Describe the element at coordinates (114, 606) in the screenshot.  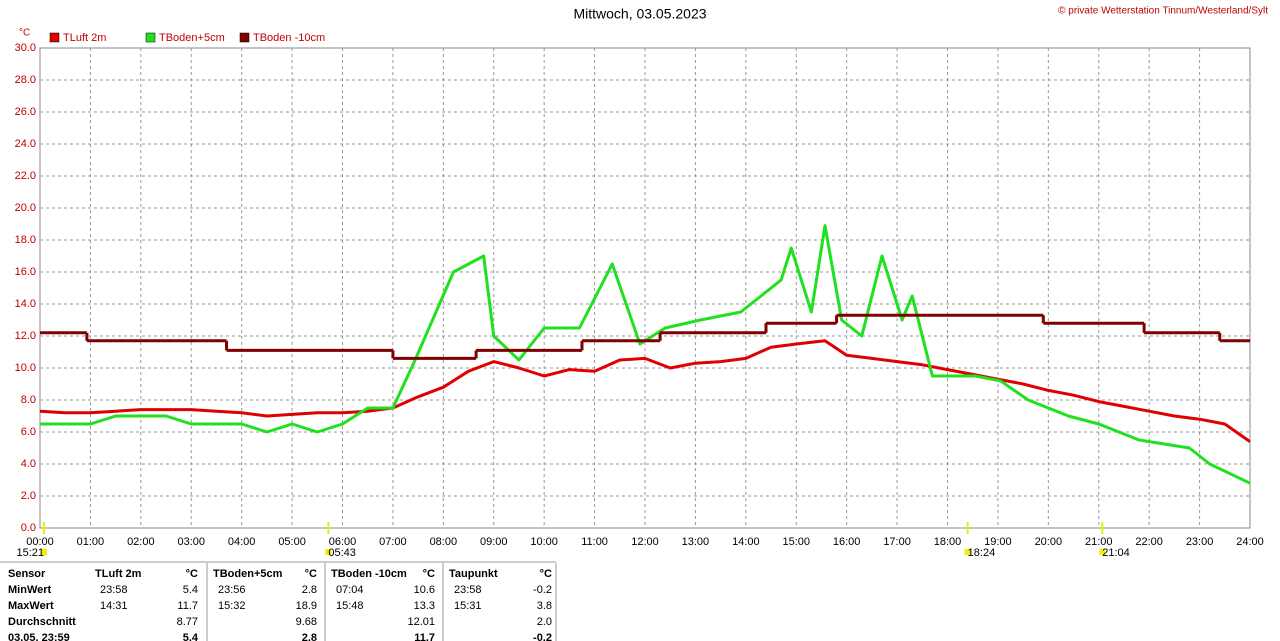
I see `cell-time: 14:31` at that location.